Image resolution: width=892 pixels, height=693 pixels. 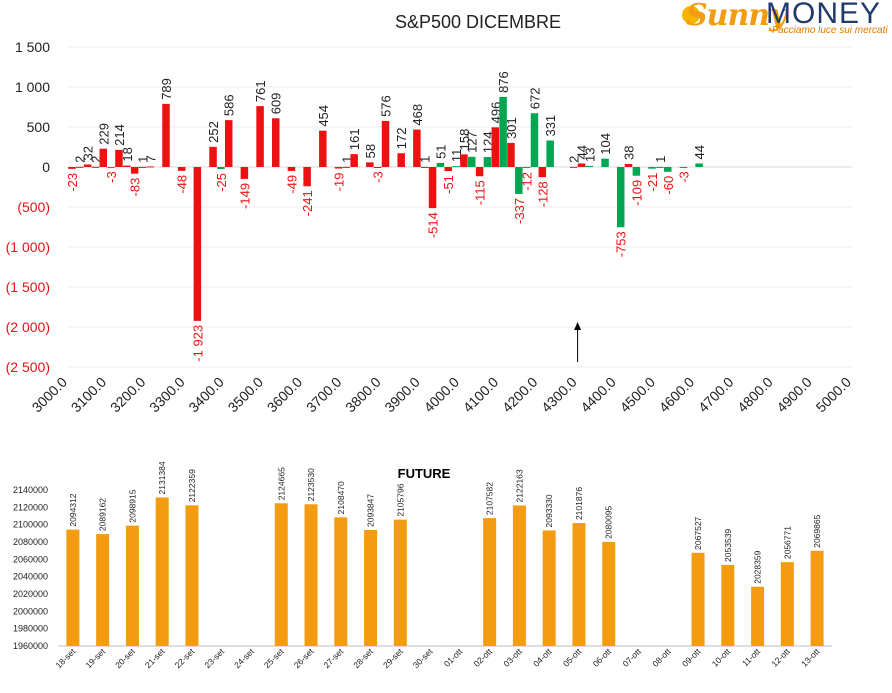 I want to click on data-label: 576, so click(x=386, y=106).